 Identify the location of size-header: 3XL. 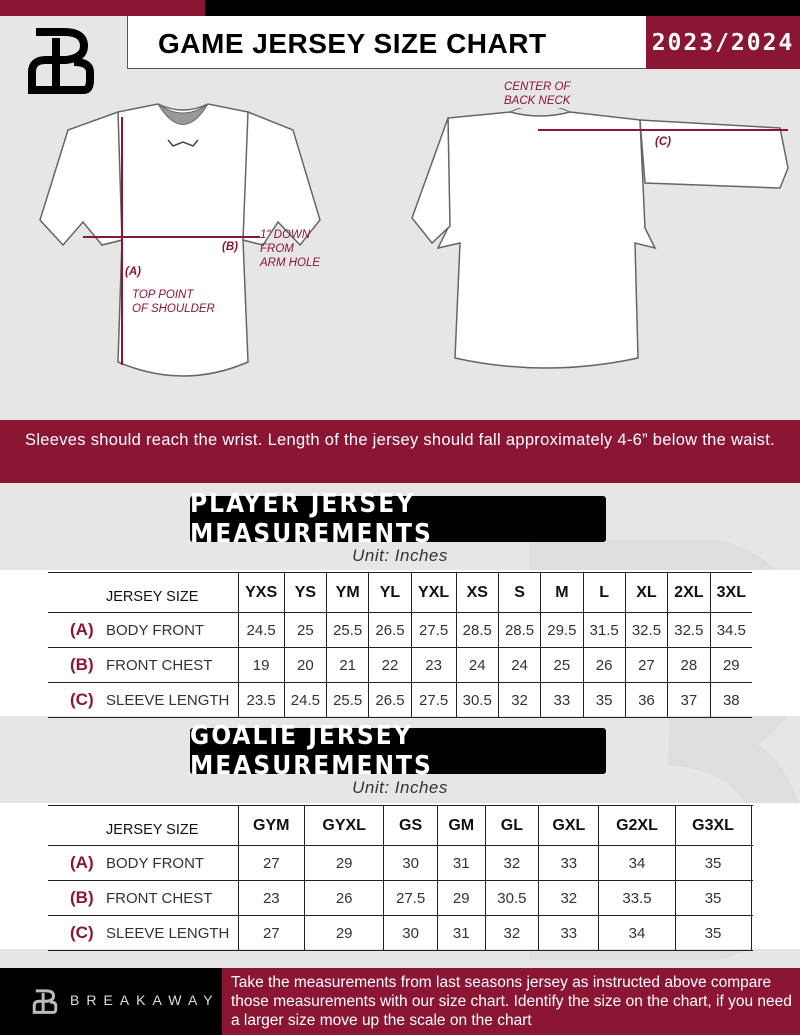
(730, 592).